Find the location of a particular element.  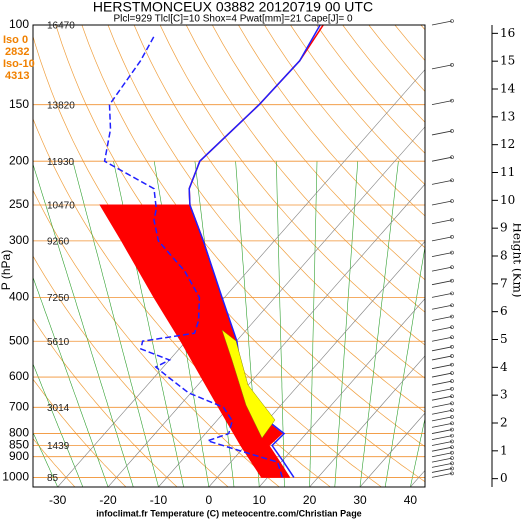

y-tick-label: 250 is located at coordinates (19, 204).